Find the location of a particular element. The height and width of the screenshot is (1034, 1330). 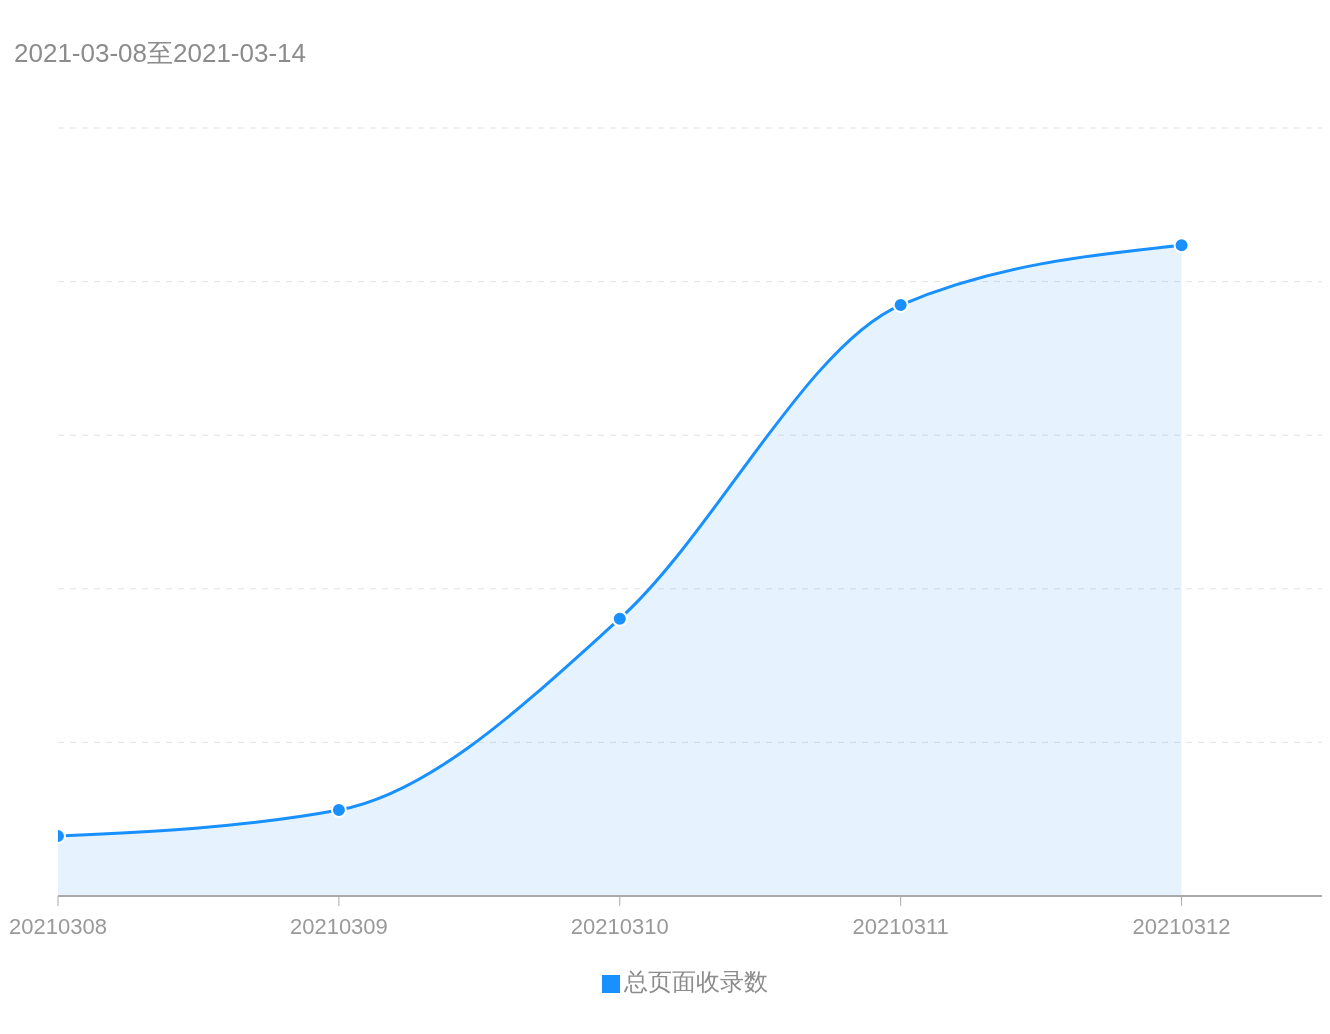

x-tick-label: 20210308 is located at coordinates (58, 926).